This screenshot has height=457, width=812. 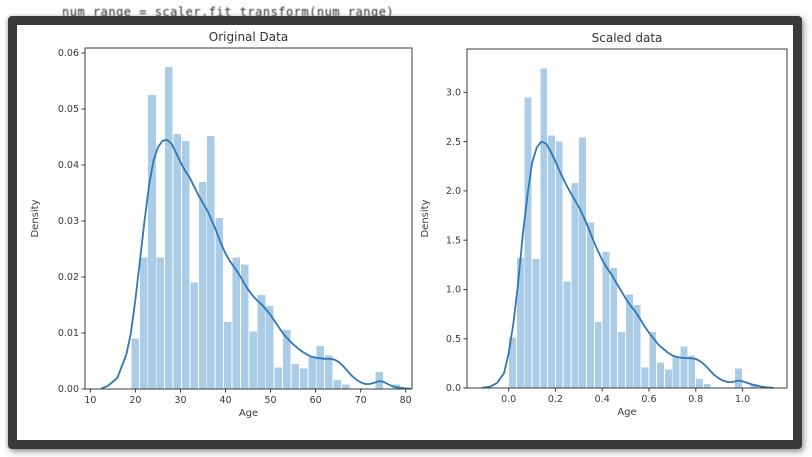 I want to click on x-tick-label: 0.0, so click(x=508, y=399).